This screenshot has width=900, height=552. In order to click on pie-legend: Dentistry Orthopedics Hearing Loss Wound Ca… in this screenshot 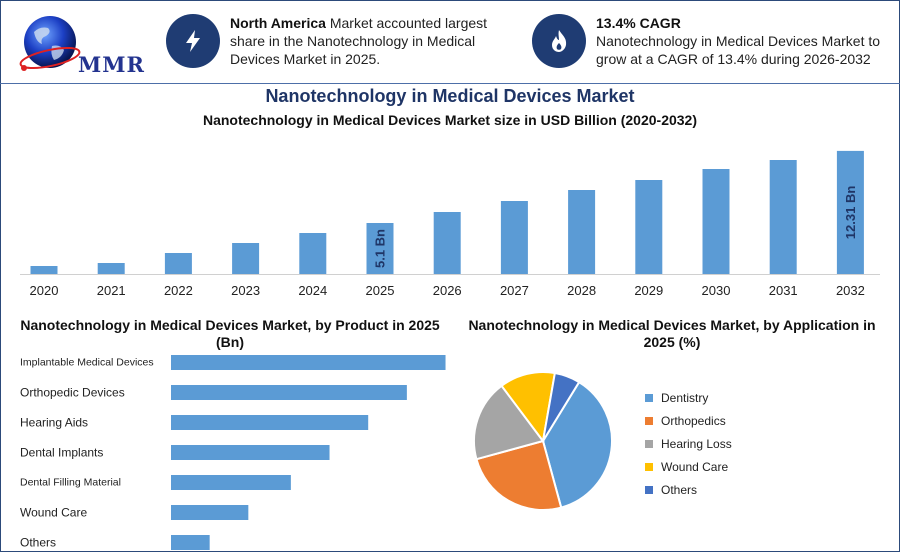, I will do `click(688, 444)`.